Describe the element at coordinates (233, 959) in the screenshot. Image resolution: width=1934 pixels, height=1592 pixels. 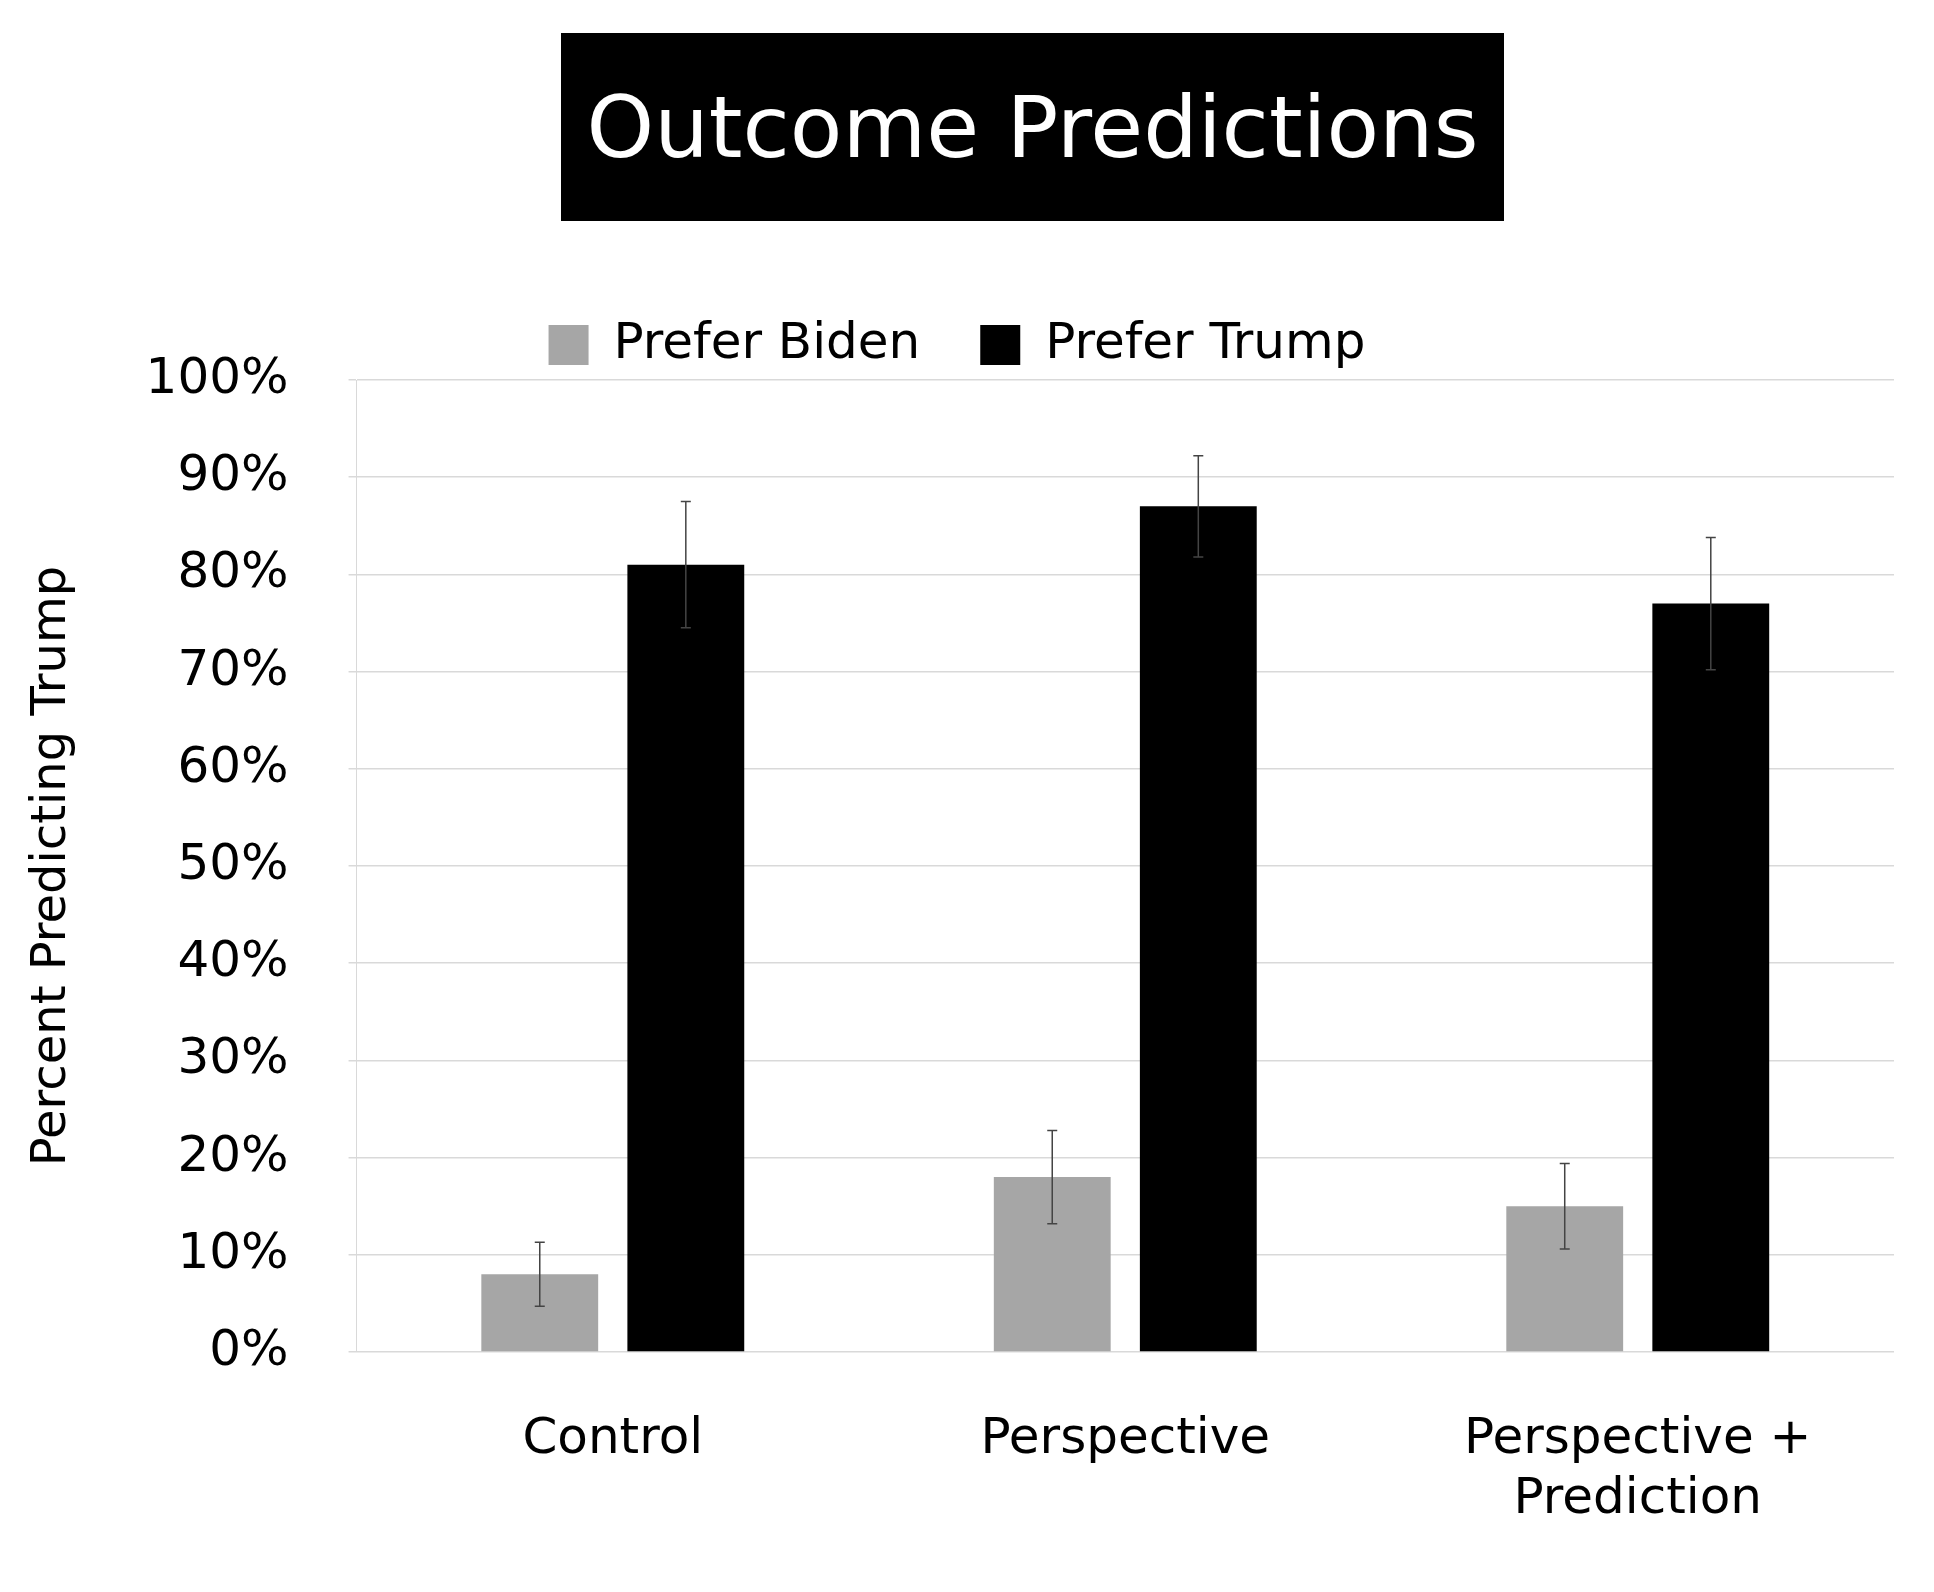
I see `y-tick-label: 40%` at that location.